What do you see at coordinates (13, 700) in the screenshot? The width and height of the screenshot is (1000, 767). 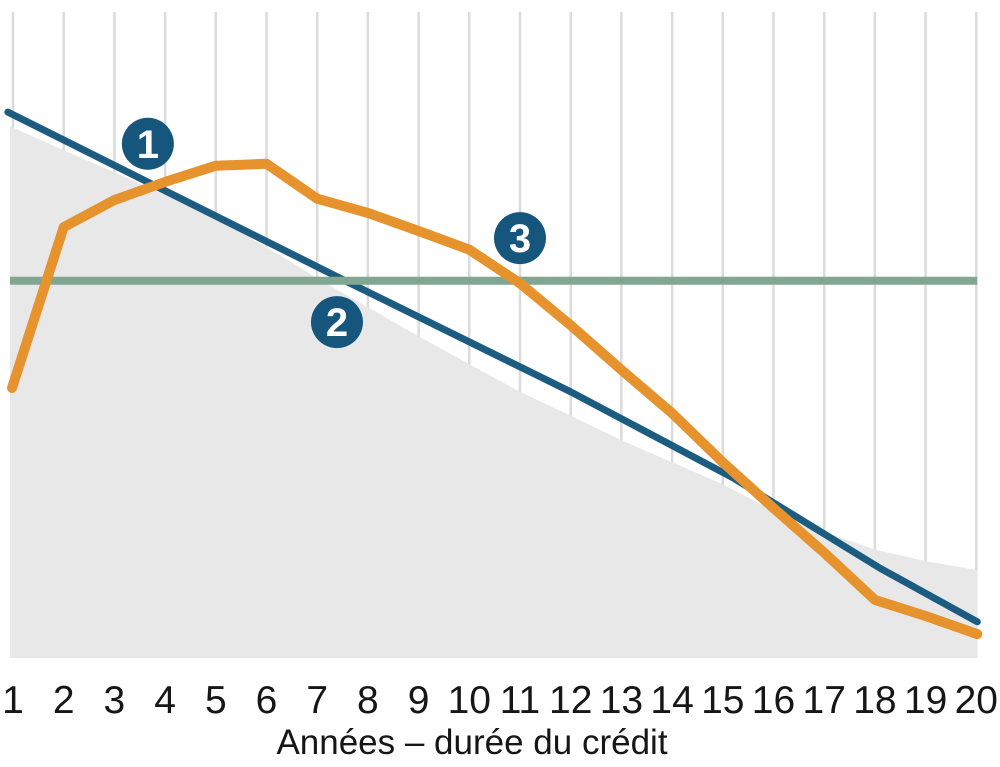 I see `x-tick-label: 1` at bounding box center [13, 700].